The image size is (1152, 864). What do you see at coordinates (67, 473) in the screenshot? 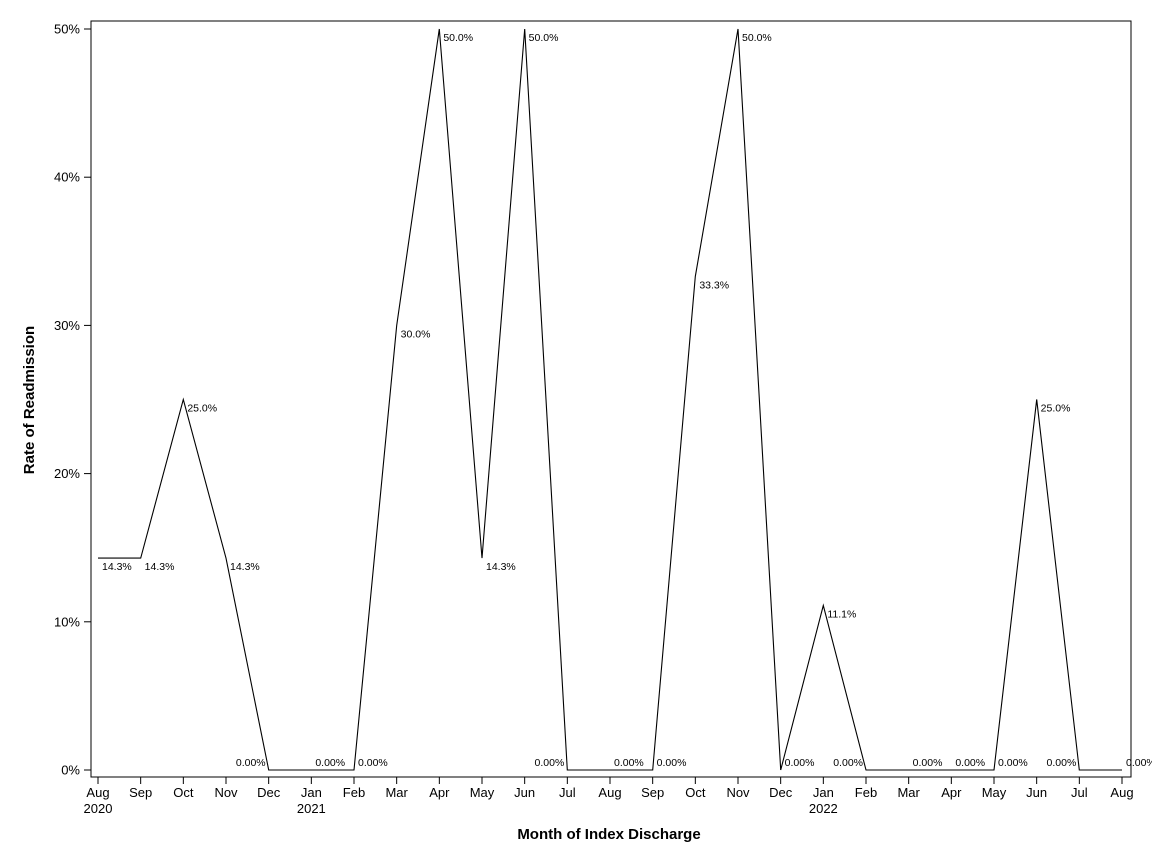
I see `y-tick-label: 20%` at bounding box center [67, 473].